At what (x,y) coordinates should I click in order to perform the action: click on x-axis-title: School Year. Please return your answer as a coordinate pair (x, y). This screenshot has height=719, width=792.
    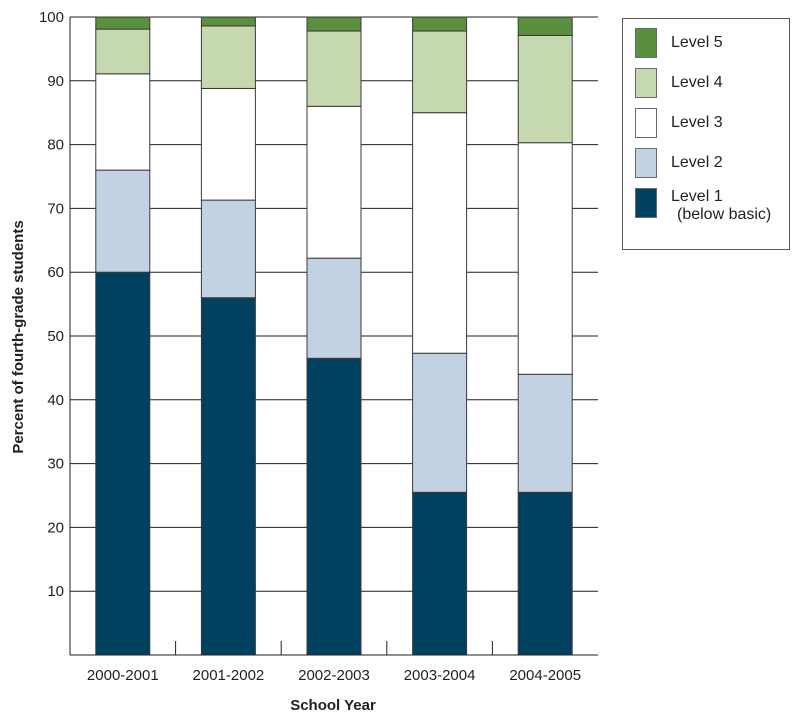
    Looking at the image, I should click on (333, 705).